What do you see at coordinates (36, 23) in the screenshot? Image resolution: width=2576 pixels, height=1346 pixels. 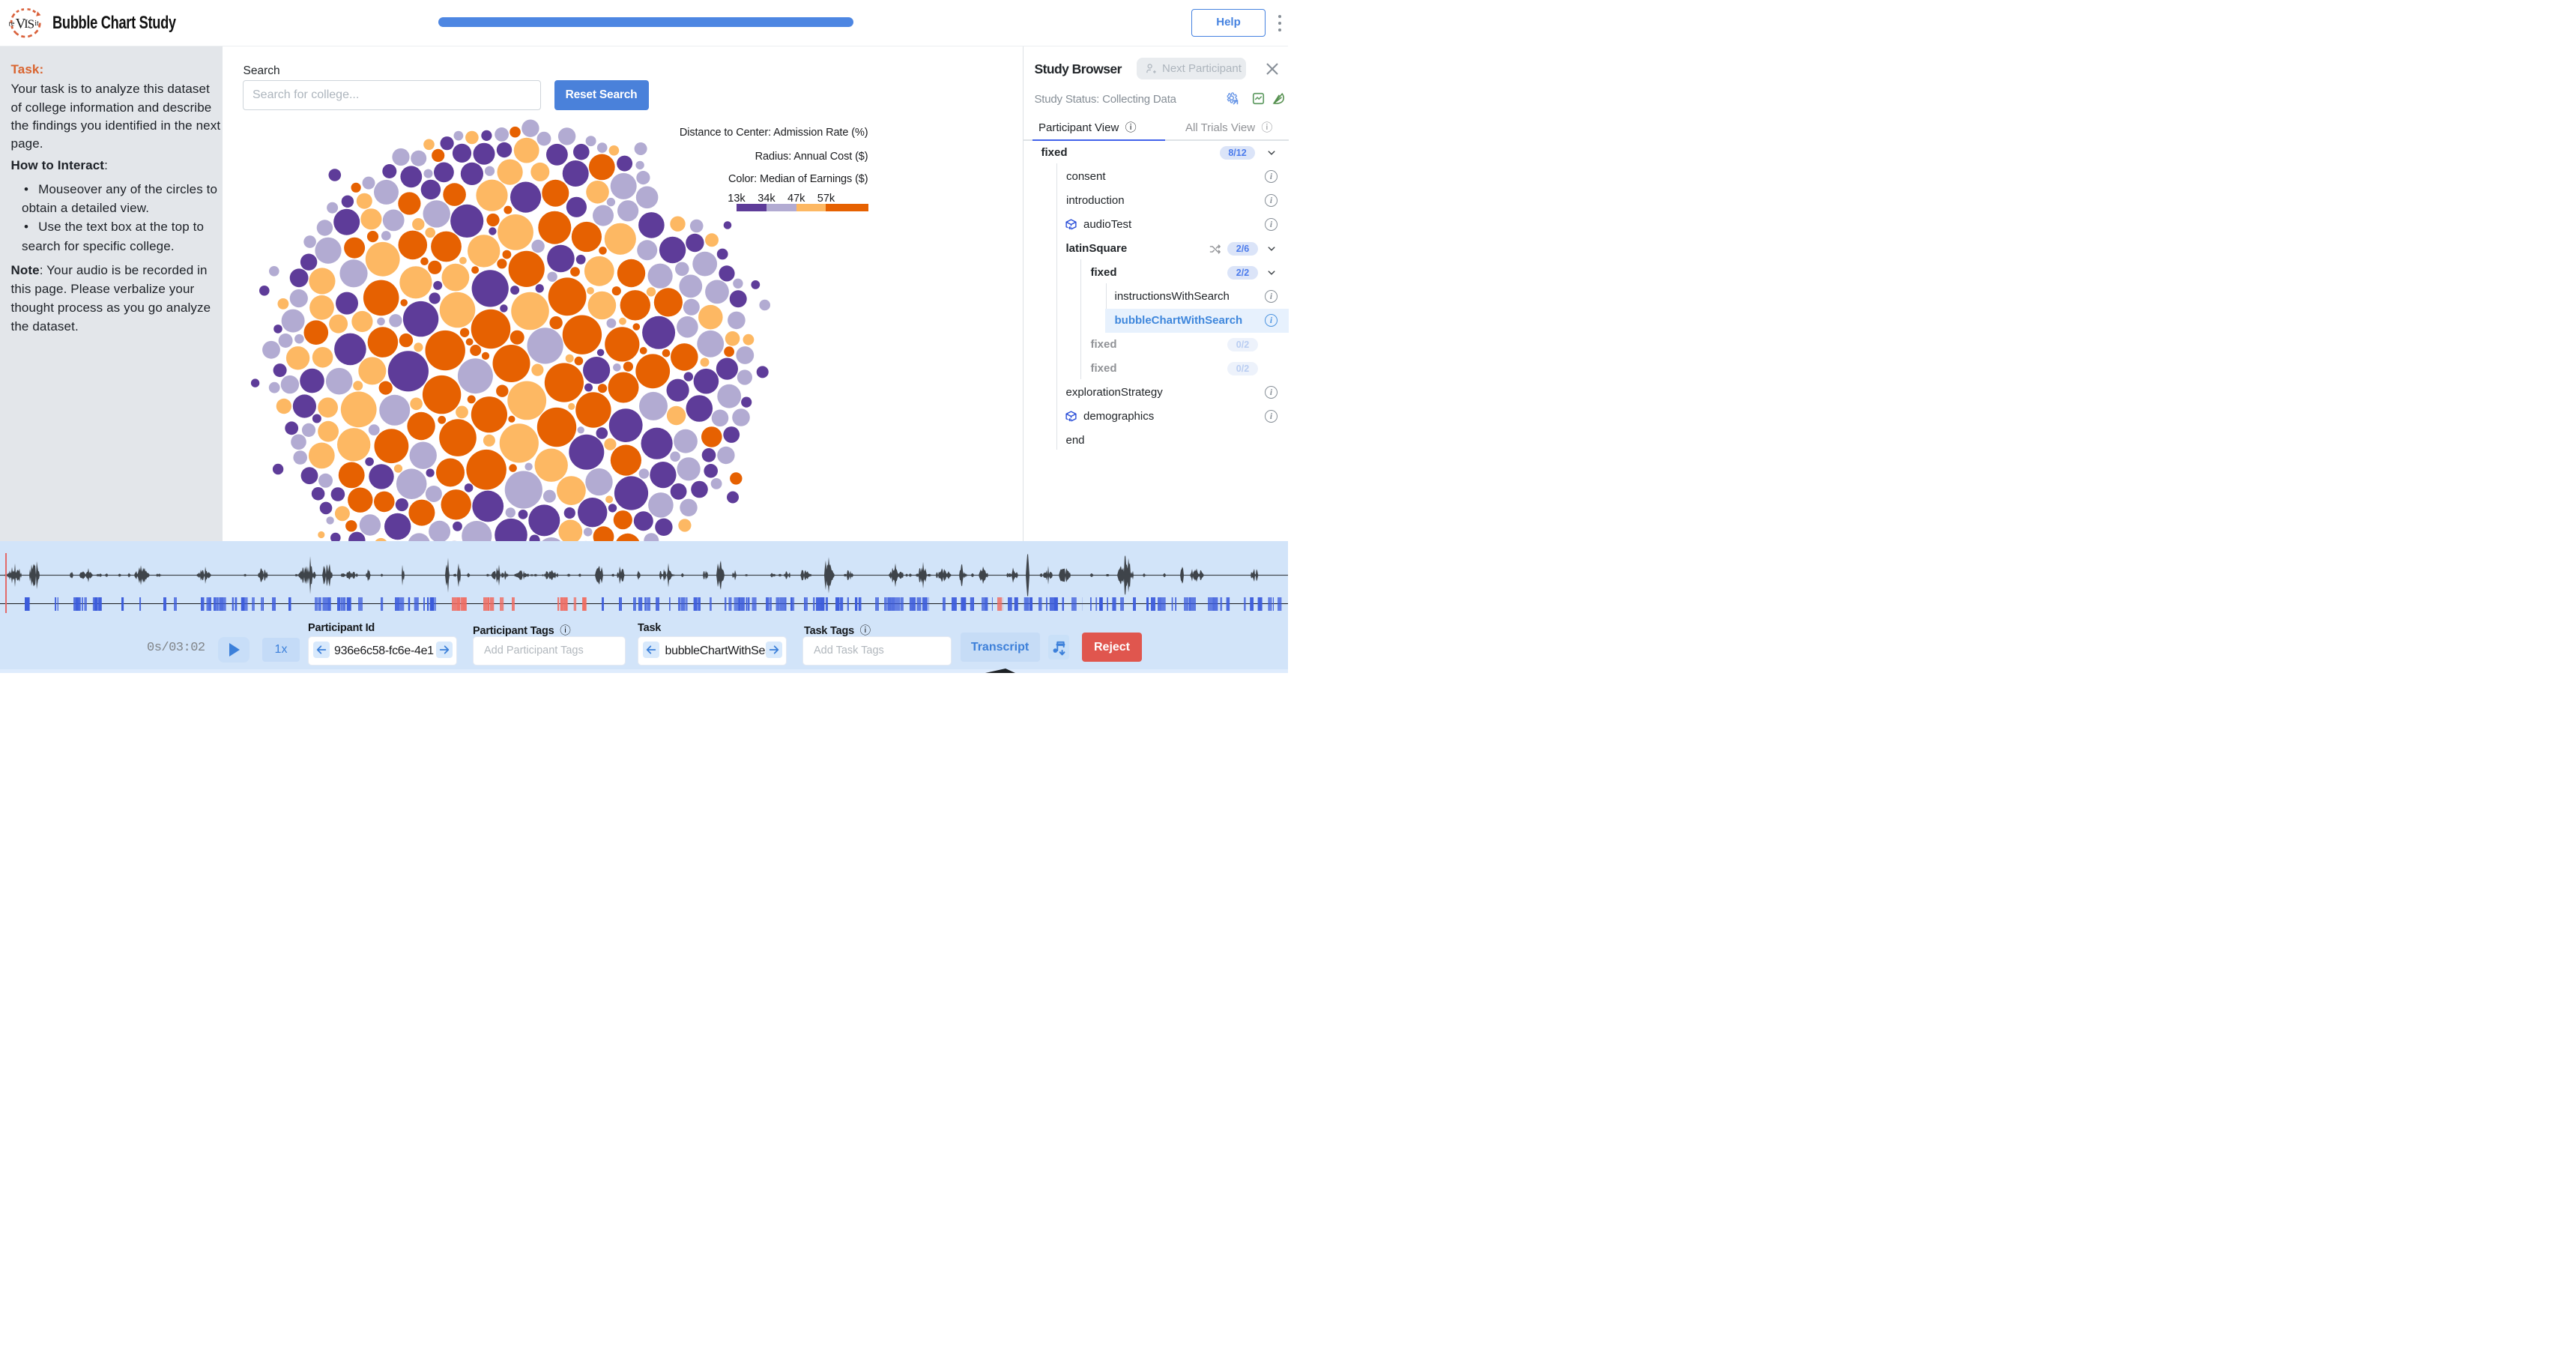 I see `svg-text: it` at bounding box center [36, 23].